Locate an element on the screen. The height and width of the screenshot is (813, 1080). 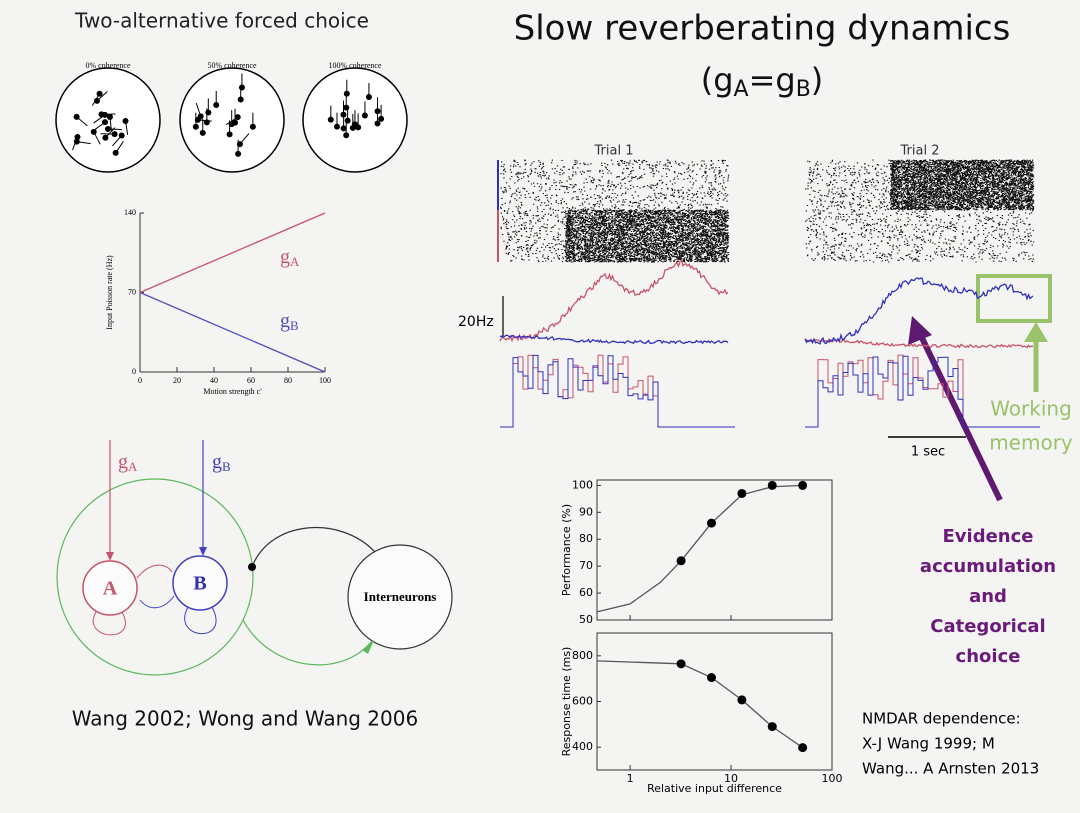
series-symbol: g is located at coordinates (285, 321).